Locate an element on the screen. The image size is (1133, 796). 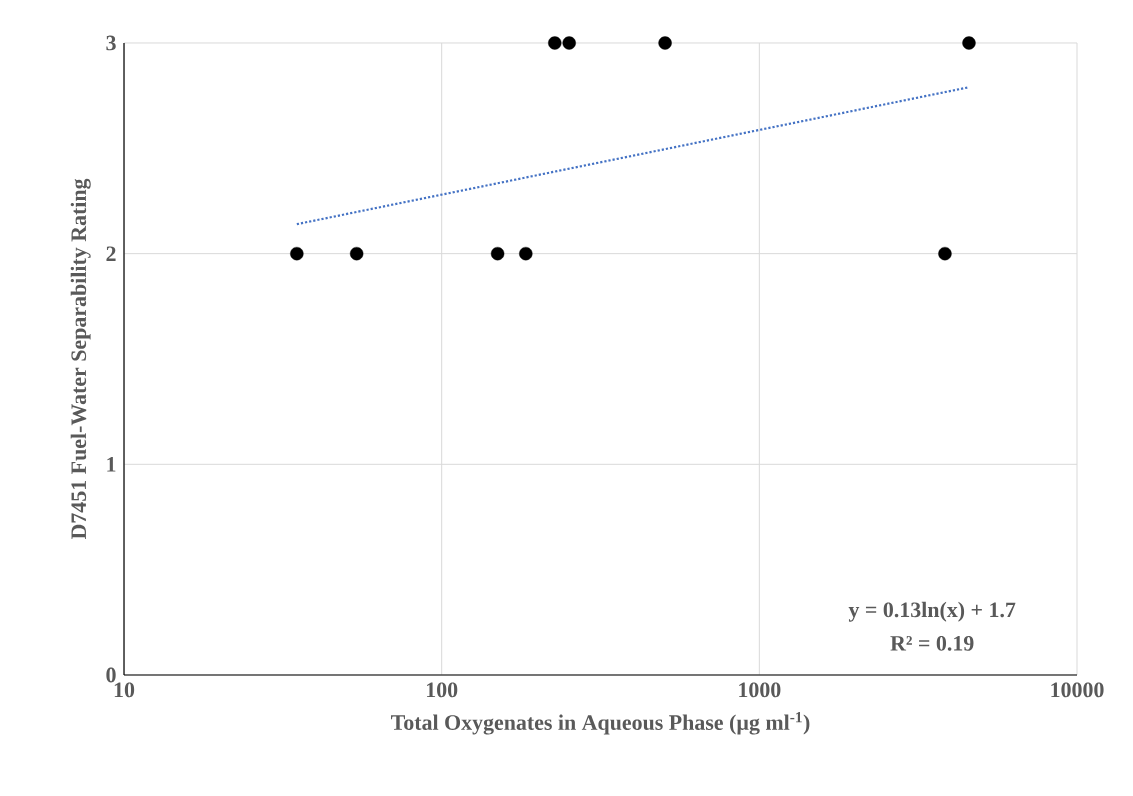
annotation: R² = 0.19 is located at coordinates (932, 643).